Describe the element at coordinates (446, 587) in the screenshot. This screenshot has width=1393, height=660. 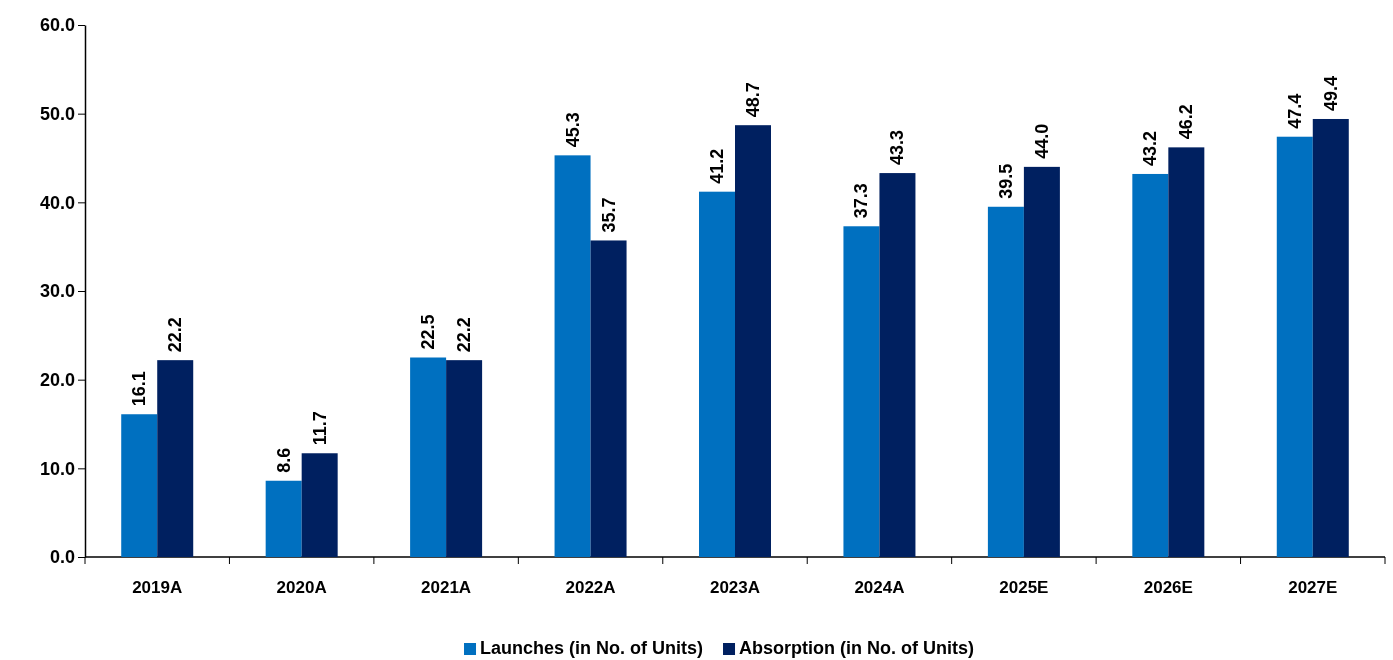
I see `x-tick-label: 2021A` at that location.